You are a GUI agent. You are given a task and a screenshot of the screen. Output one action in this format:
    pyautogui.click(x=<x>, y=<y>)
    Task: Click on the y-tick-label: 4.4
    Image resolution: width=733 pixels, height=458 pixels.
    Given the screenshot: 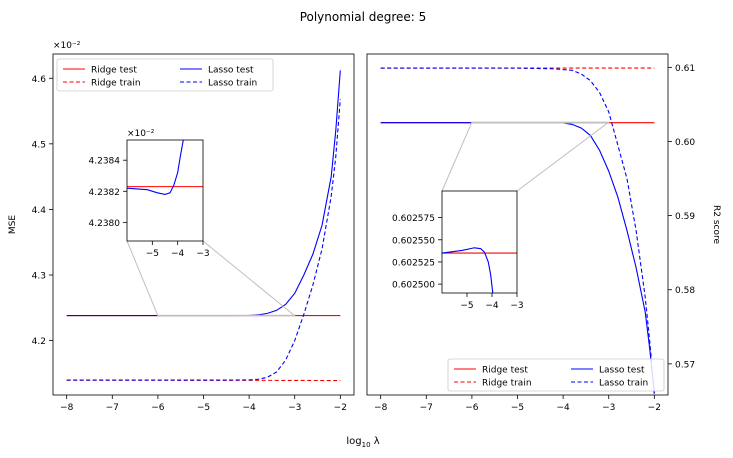 What is the action you would take?
    pyautogui.click(x=39, y=211)
    